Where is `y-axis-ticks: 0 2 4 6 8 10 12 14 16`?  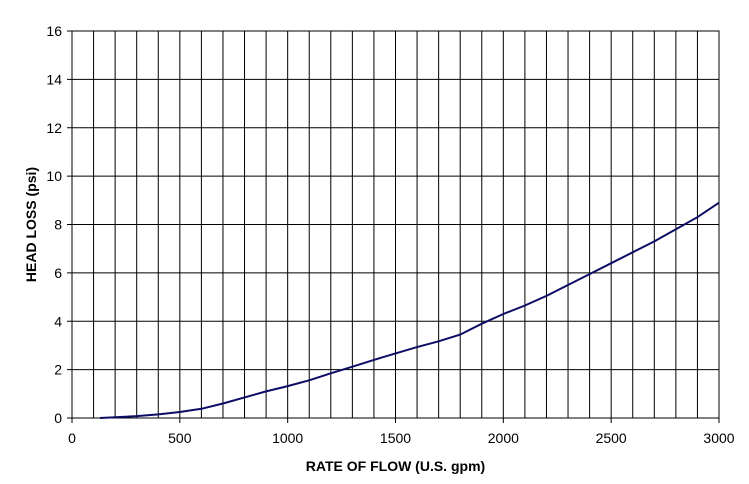 y-axis-ticks: 0 2 4 6 8 10 12 14 16 is located at coordinates (59, 224).